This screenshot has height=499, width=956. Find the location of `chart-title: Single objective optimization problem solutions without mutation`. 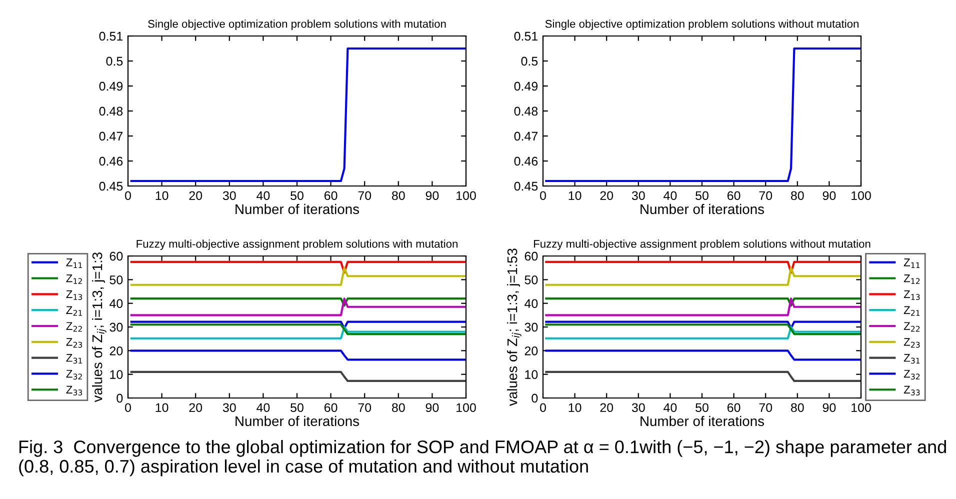

chart-title: Single objective optimization problem solutions without mutation is located at coordinates (701, 25).